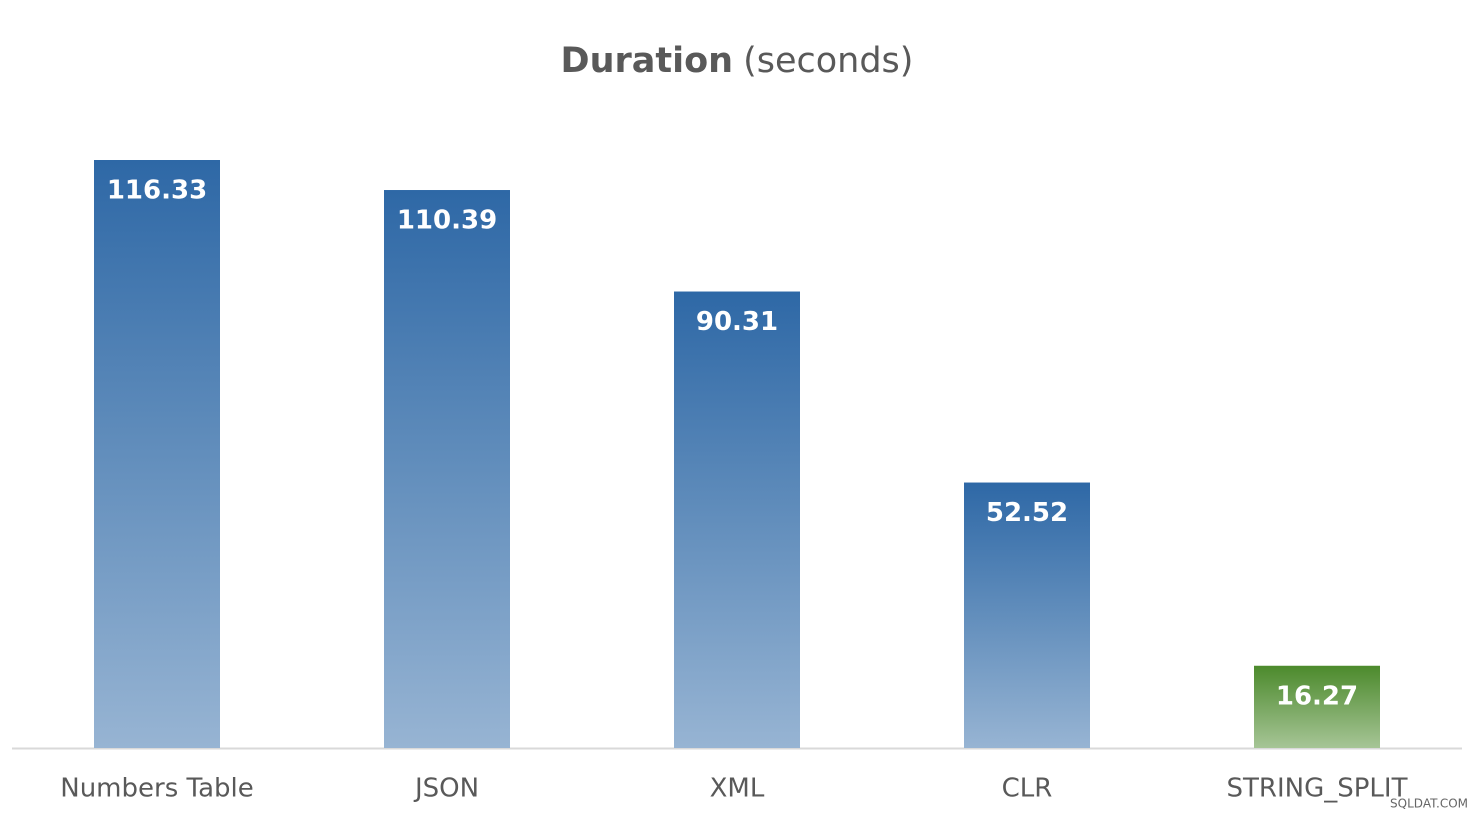 Image resolution: width=1478 pixels, height=820 pixels. Describe the element at coordinates (647, 61) in the screenshot. I see `title-main: Duration` at that location.